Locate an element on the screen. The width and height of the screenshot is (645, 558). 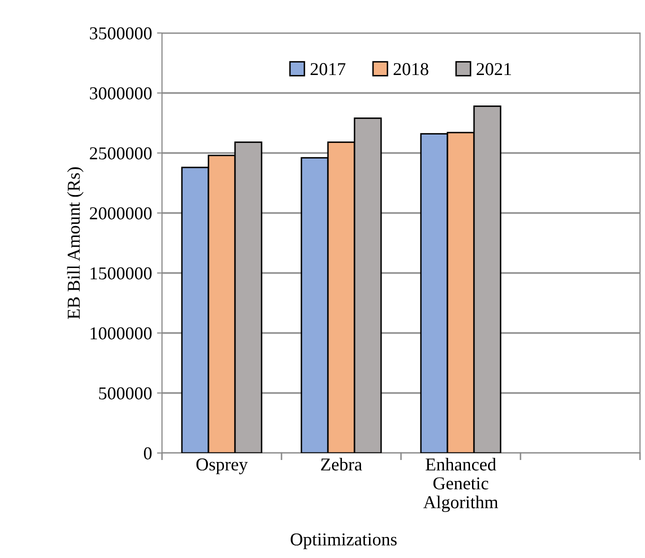
y-tick-label: 1000000 is located at coordinates (121, 333).